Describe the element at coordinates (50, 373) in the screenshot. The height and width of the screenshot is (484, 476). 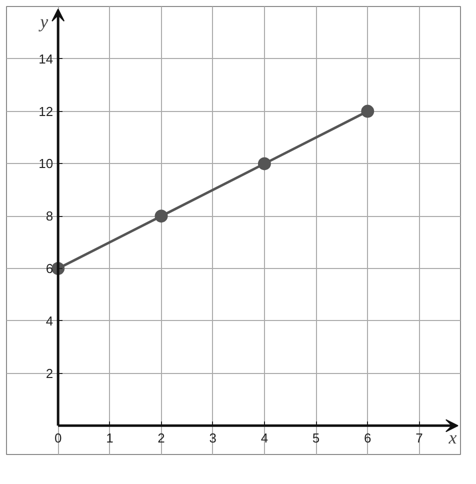
I see `y-tick-label: 2` at that location.